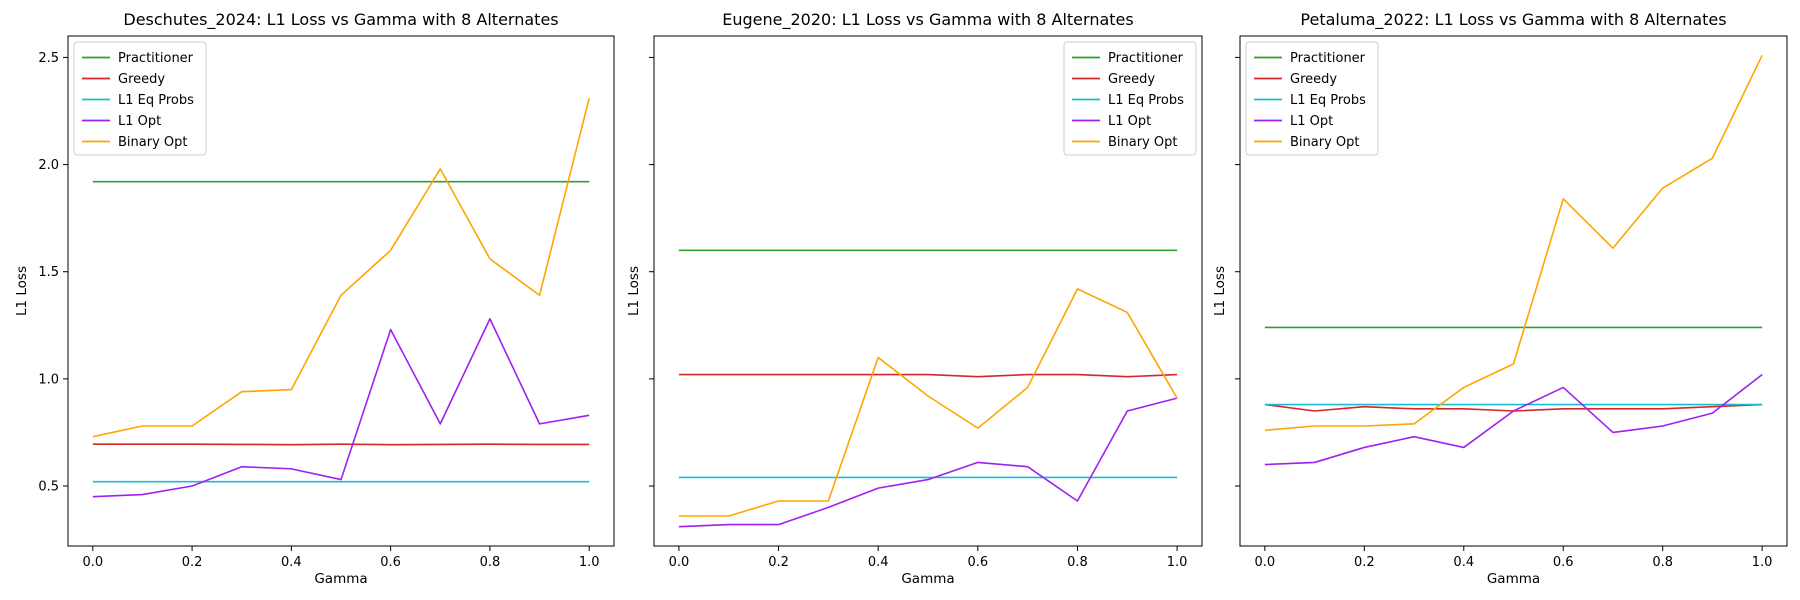  What do you see at coordinates (48, 165) in the screenshot?
I see `y-tick-label: 2.0` at bounding box center [48, 165].